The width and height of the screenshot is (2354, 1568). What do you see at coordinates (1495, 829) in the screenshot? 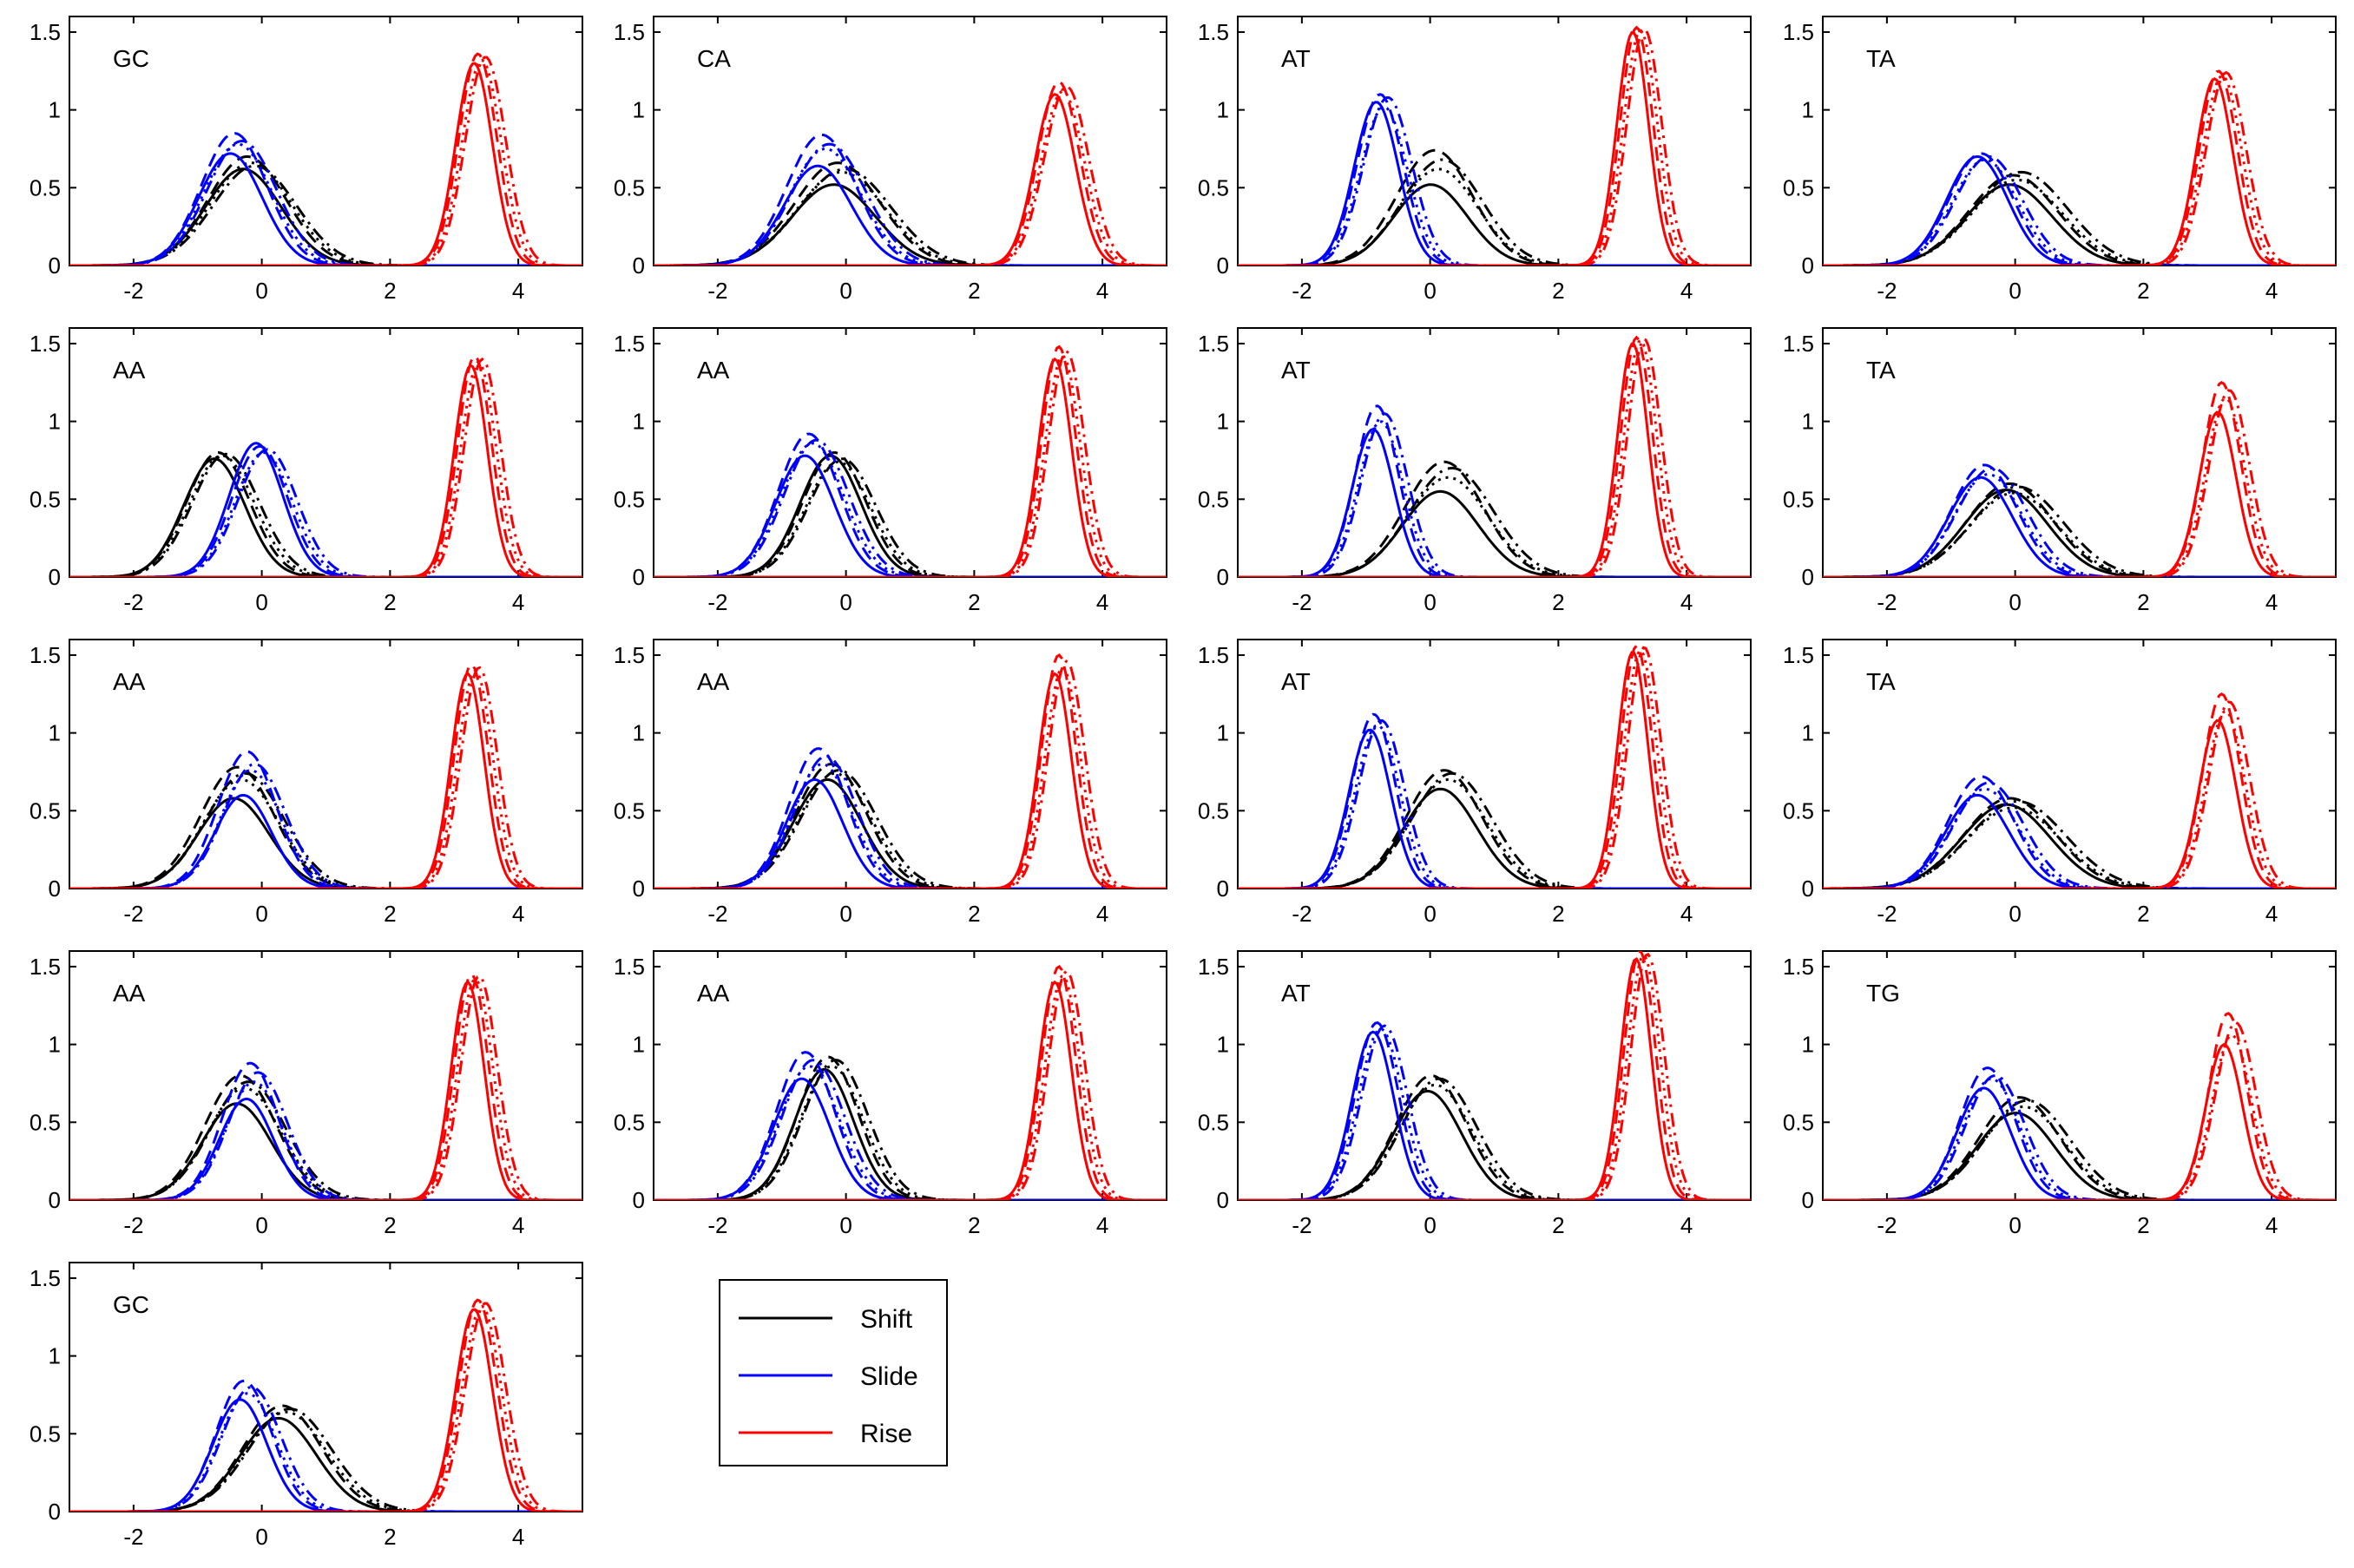
I see `shift-curve-dashed` at bounding box center [1495, 829].